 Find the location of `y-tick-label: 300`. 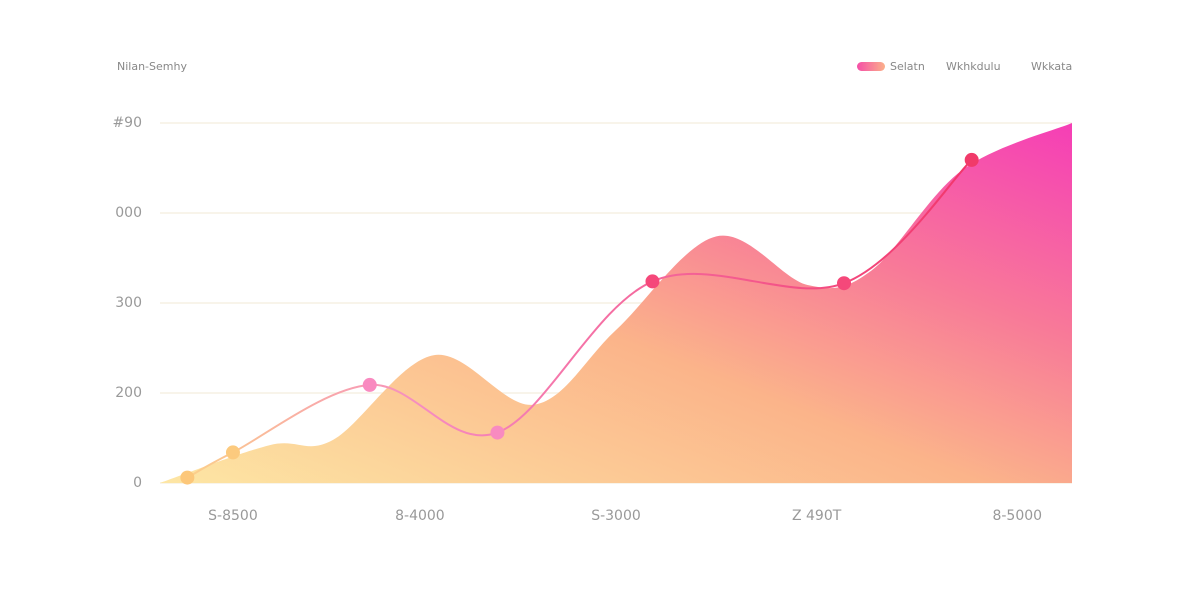

y-tick-label: 300 is located at coordinates (128, 303).